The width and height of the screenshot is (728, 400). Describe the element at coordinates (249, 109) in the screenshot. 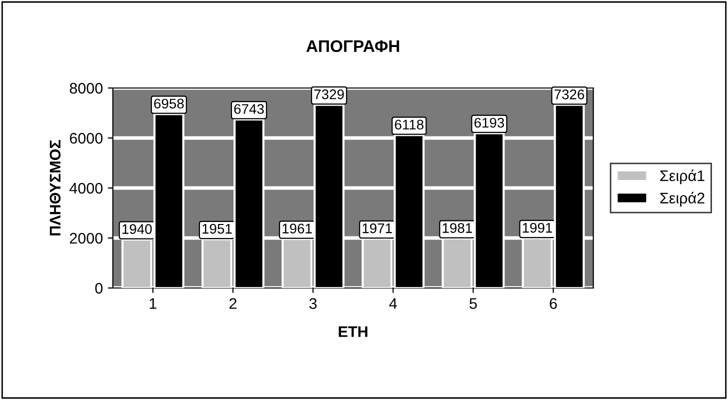

I see `data-label: 6743` at that location.